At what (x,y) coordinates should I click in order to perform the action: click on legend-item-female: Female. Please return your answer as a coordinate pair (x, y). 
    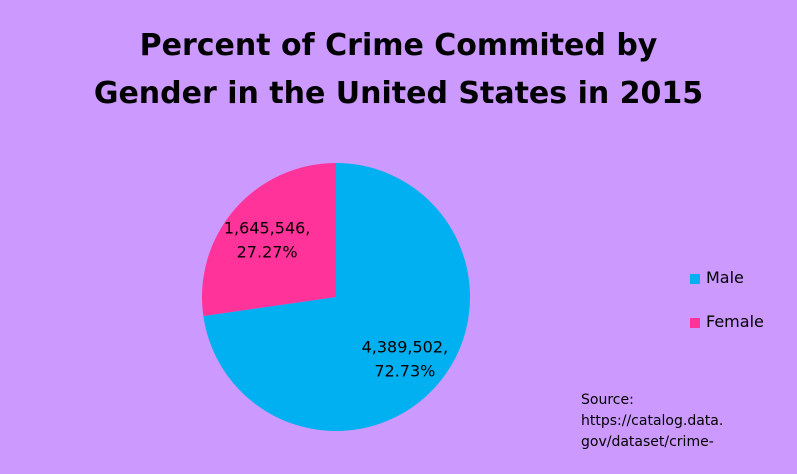
    Looking at the image, I should click on (727, 322).